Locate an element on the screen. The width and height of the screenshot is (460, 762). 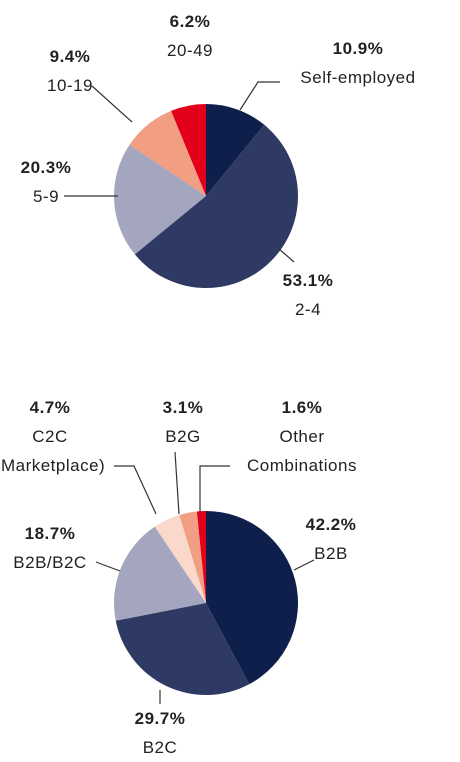
category-label: 20-49 is located at coordinates (190, 50).